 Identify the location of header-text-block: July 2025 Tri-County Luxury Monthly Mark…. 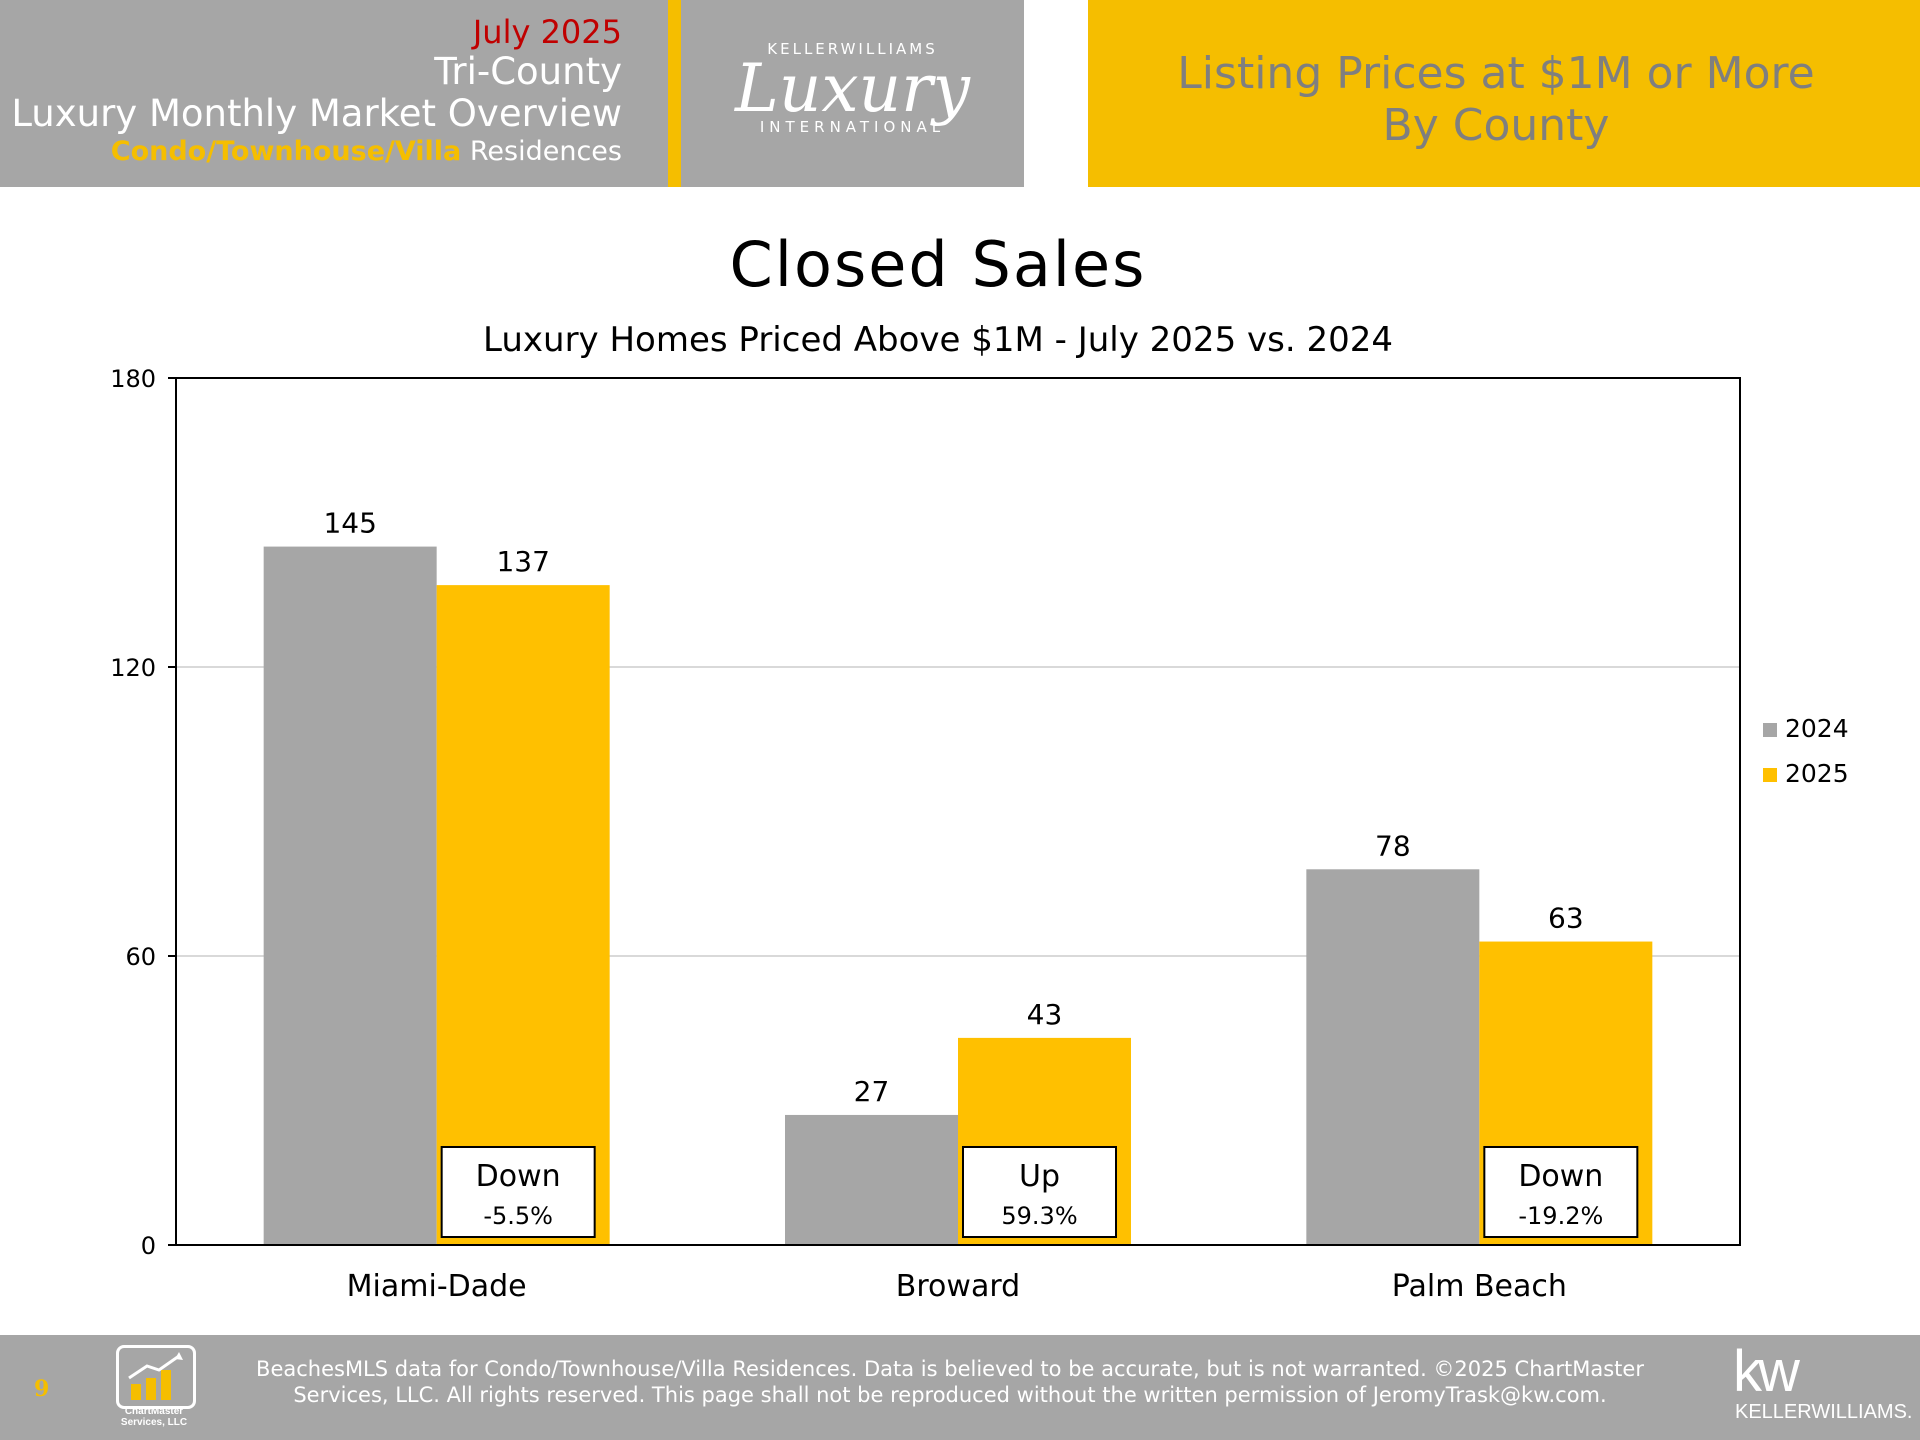
(316, 90).